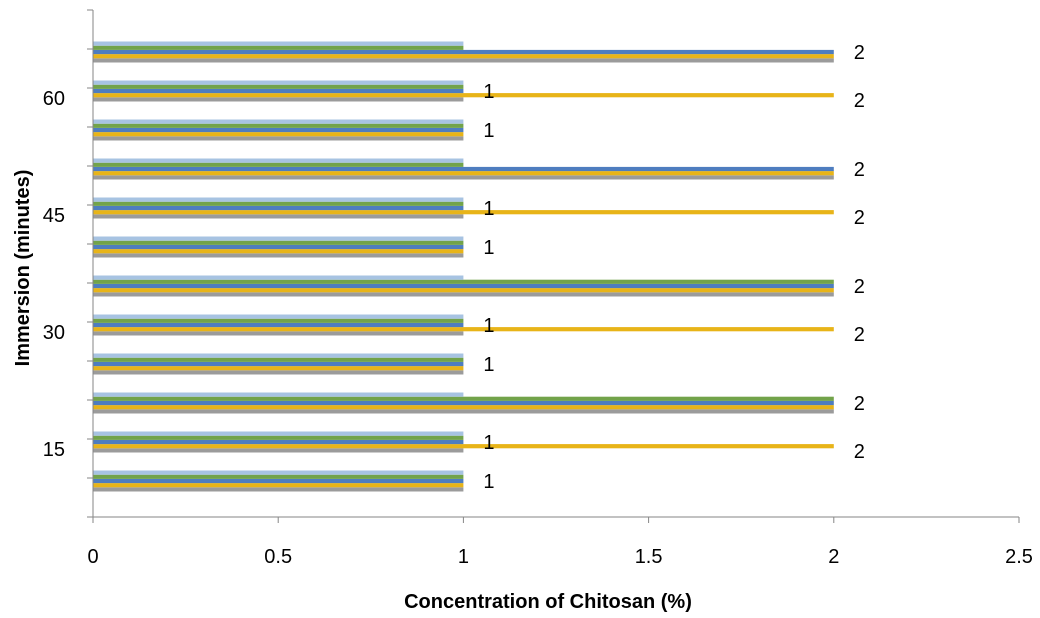  What do you see at coordinates (833, 557) in the screenshot?
I see `x-tick-label: 2` at bounding box center [833, 557].